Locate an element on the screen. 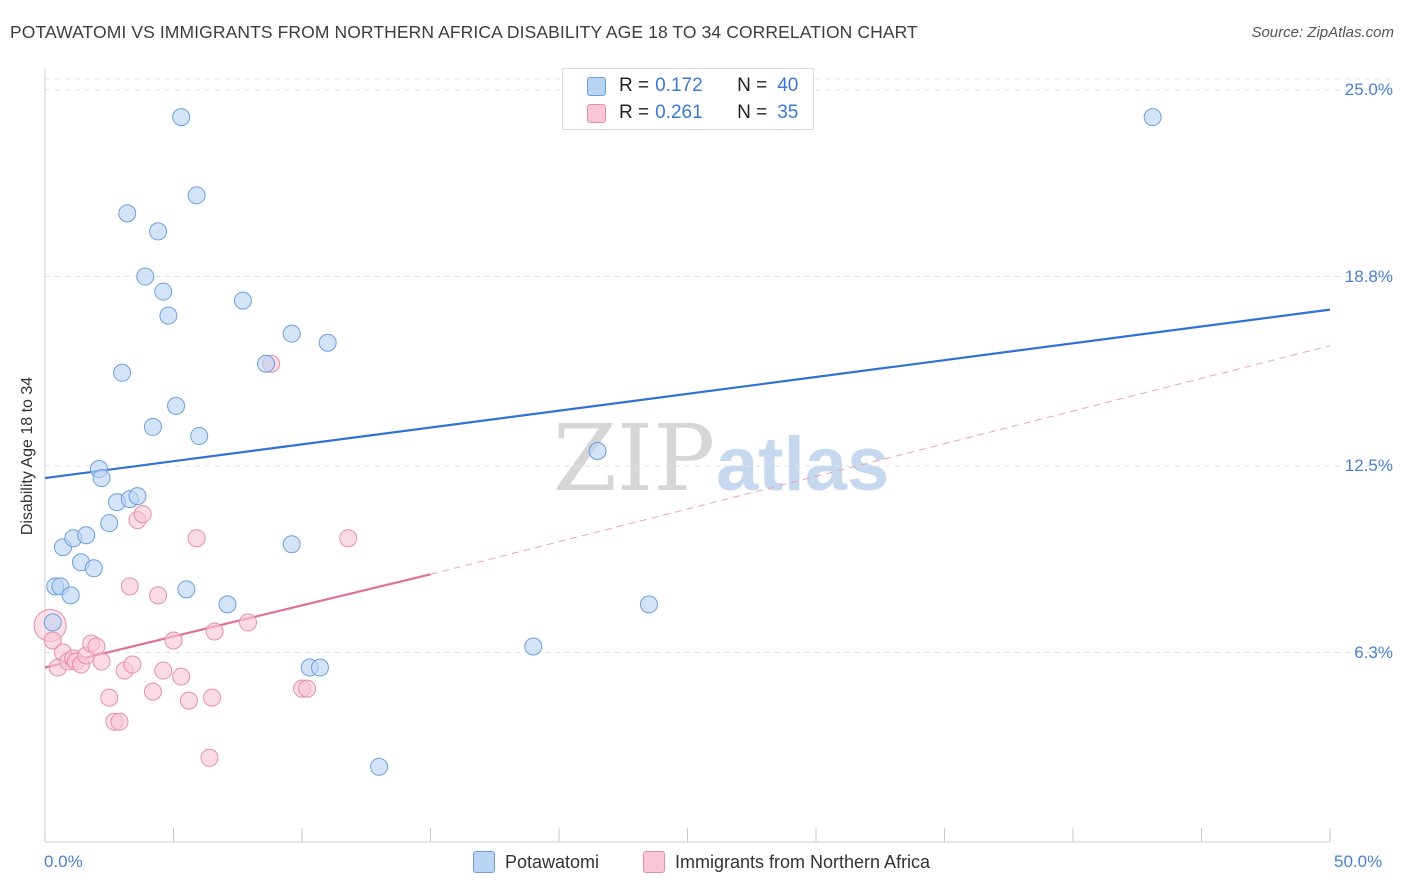 The height and width of the screenshot is (892, 1406). stats-row-potawatomi: R = 0.172 N = 40 is located at coordinates (692, 86).